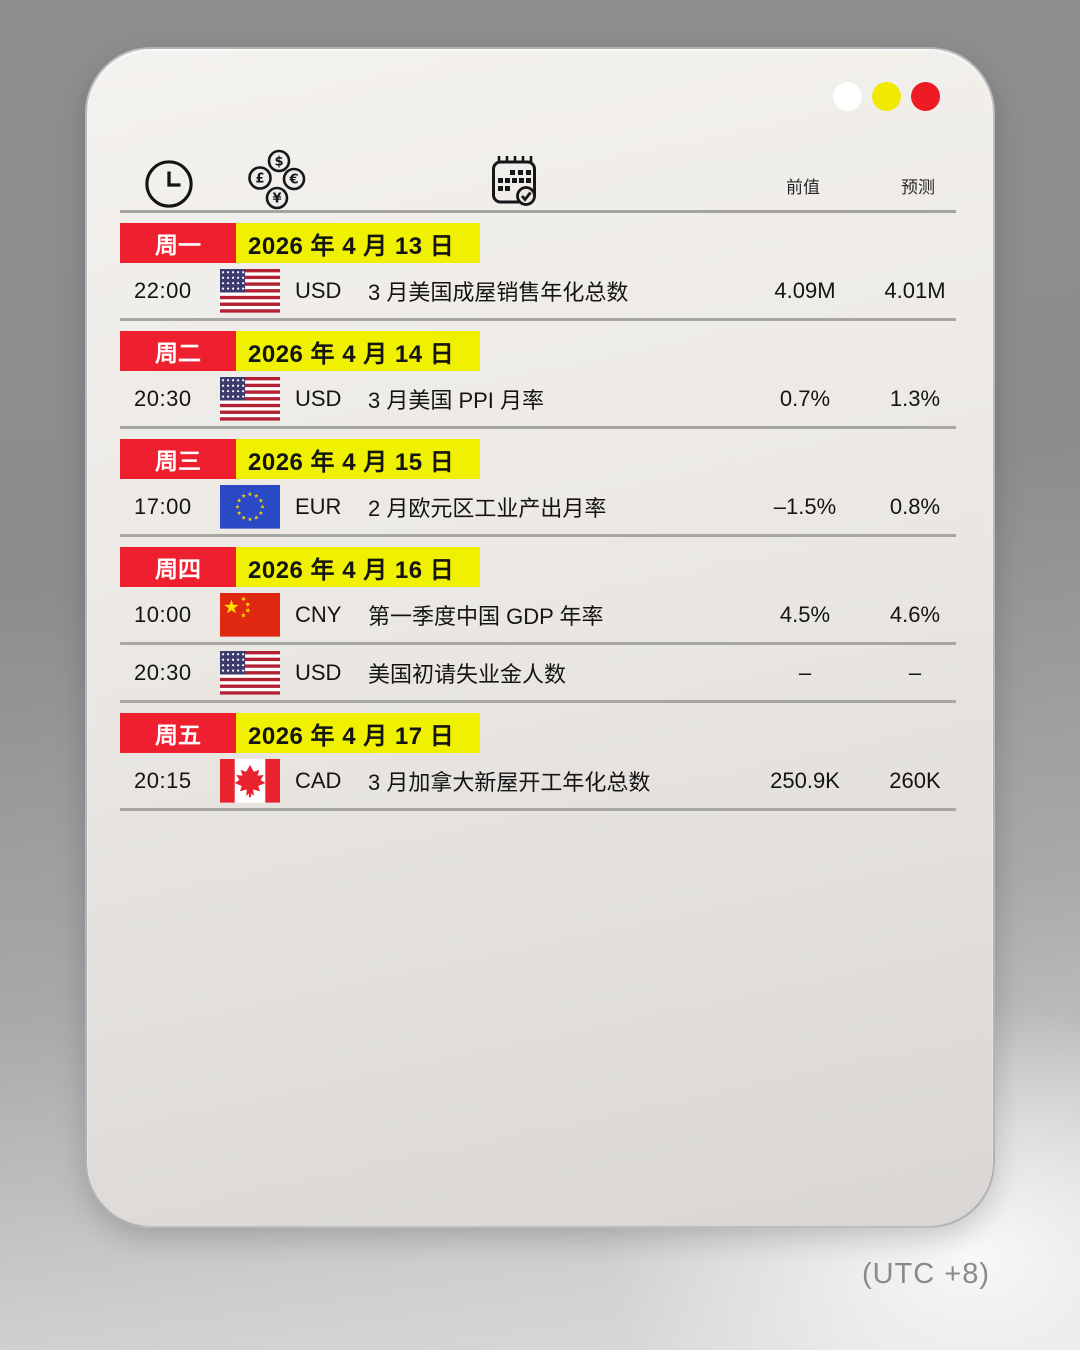 This screenshot has width=1080, height=1350. What do you see at coordinates (803, 187) in the screenshot?
I see `previous-column-header: 前值` at bounding box center [803, 187].